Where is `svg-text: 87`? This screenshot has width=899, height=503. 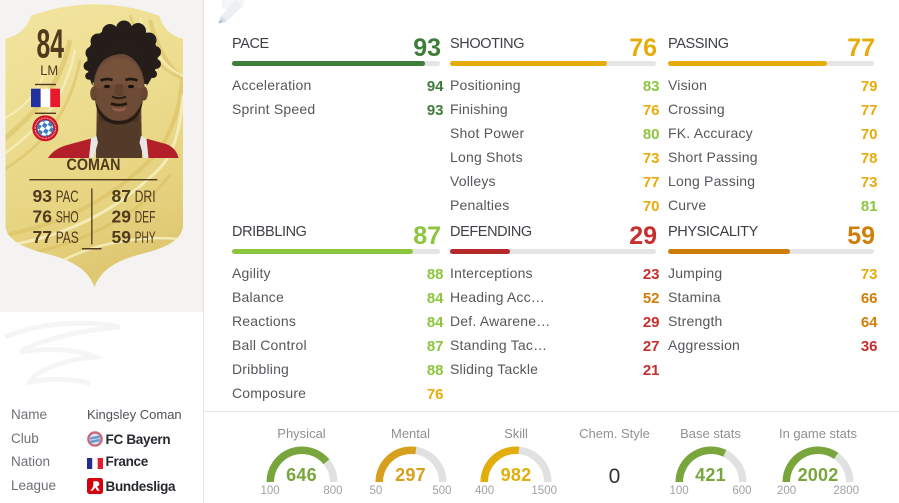 svg-text: 87 is located at coordinates (121, 196).